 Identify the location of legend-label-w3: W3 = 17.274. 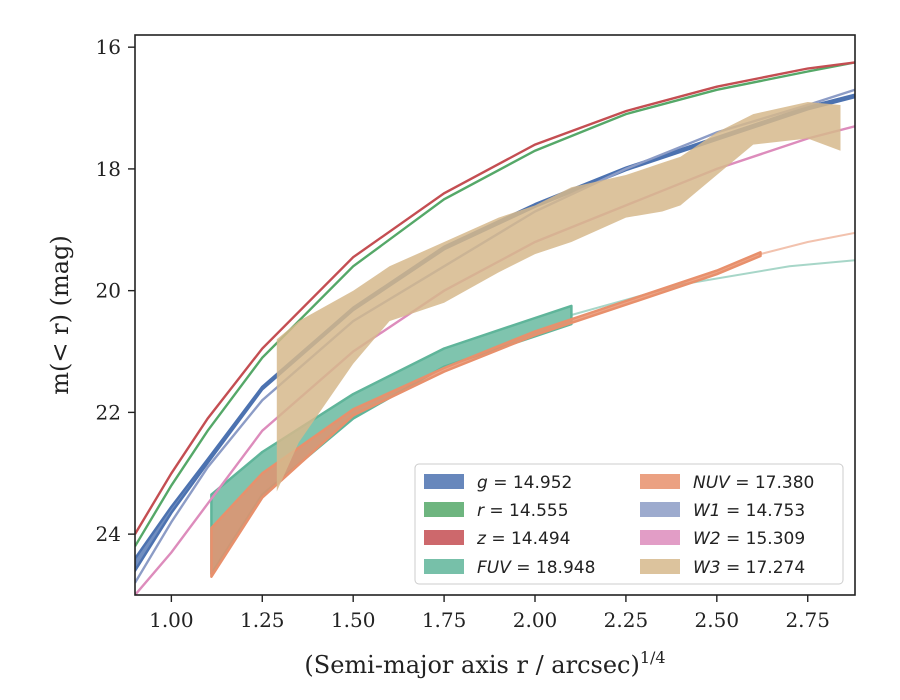
(749, 568).